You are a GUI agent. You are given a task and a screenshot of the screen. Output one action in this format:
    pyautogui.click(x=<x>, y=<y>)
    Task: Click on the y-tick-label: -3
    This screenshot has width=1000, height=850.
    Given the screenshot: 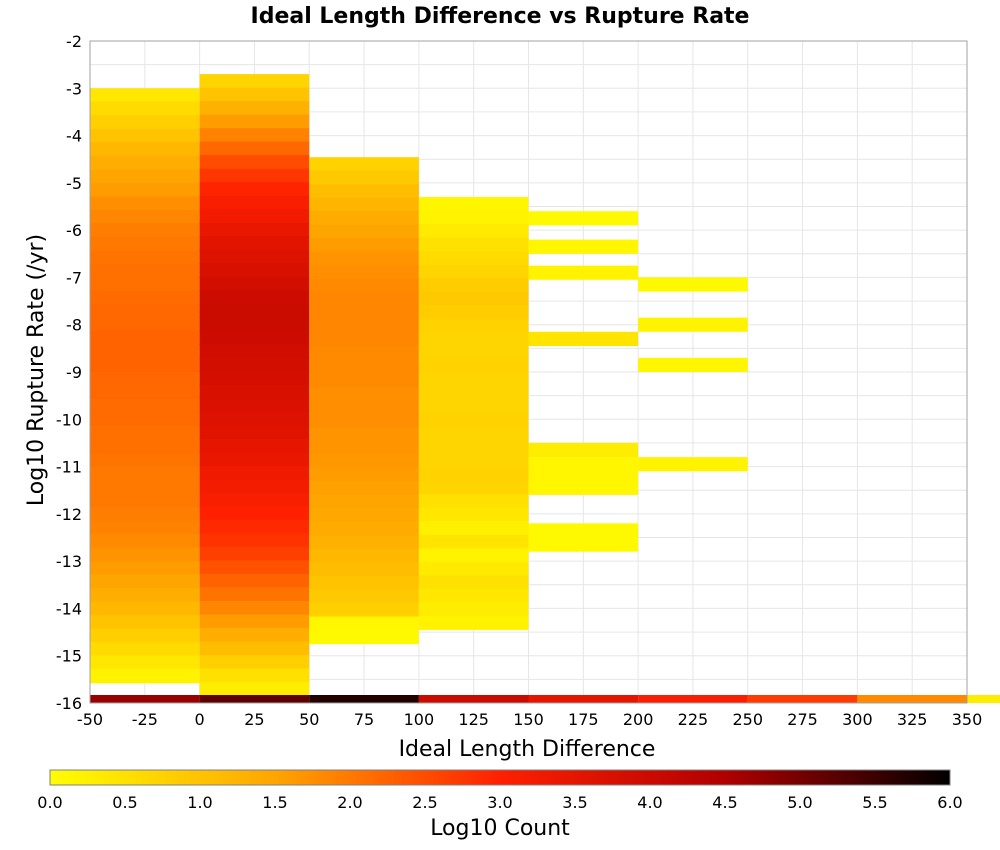 What is the action you would take?
    pyautogui.click(x=74, y=88)
    